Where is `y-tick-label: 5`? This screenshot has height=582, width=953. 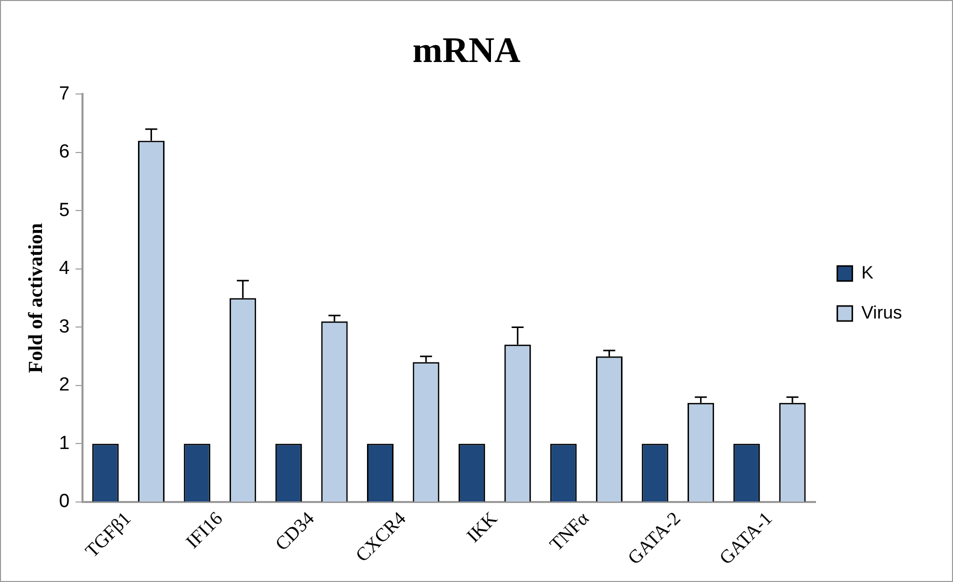 y-tick-label: 5 is located at coordinates (64, 210).